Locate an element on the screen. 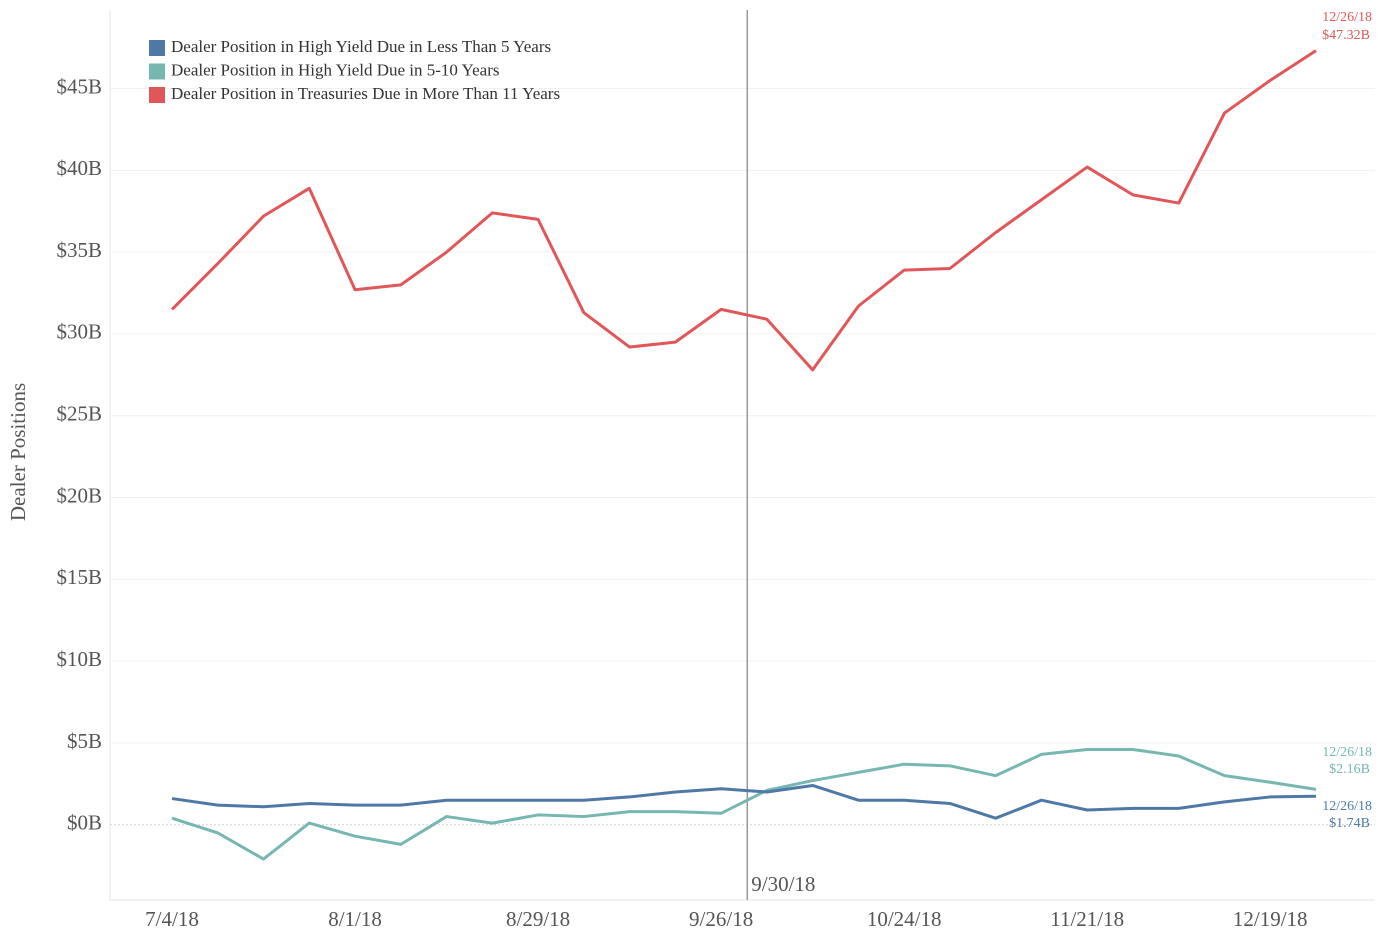 The image size is (1381, 938). y-axis-label: Dealer Positions is located at coordinates (18, 452).